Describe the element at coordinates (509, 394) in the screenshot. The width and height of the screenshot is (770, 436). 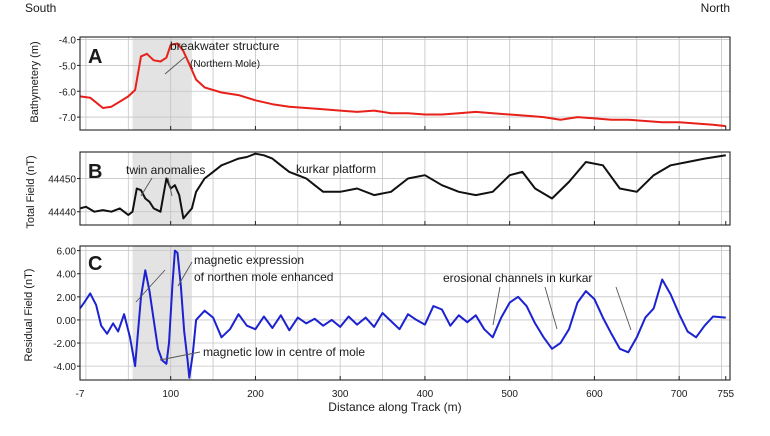
I see `x-tick-label: 500` at that location.